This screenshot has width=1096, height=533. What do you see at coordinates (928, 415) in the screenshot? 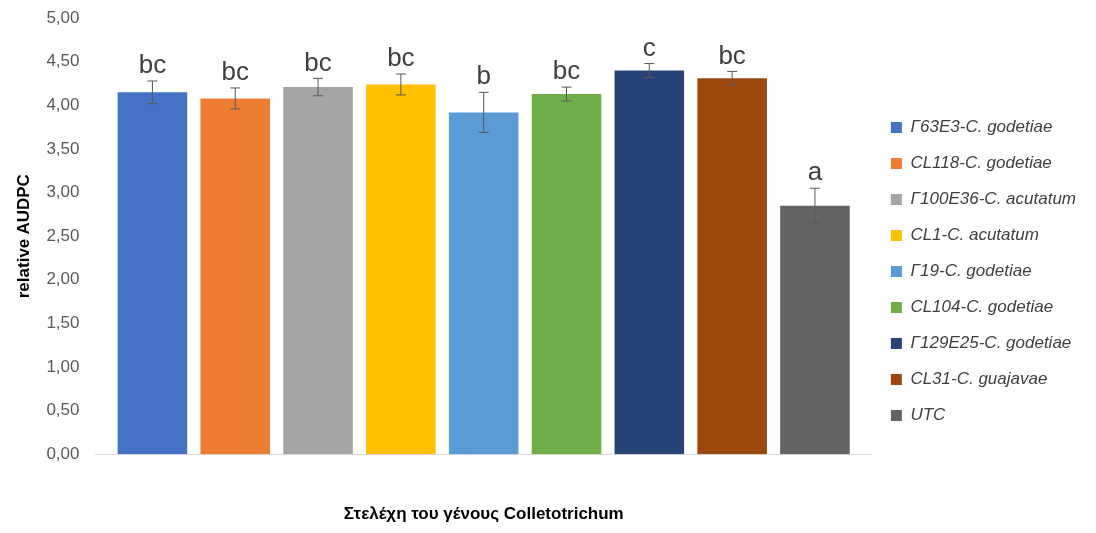
I see `legend-label: UTC` at bounding box center [928, 415].